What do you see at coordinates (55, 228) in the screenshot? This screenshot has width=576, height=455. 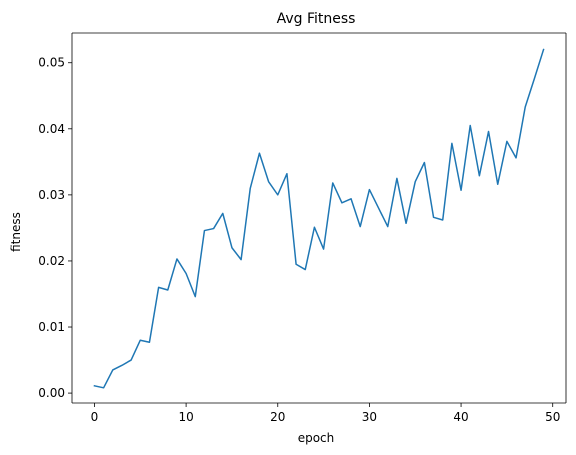 I see `y-axis-ticks: 0.00 0.01 0.02 0.03 0.04 0.05` at bounding box center [55, 228].